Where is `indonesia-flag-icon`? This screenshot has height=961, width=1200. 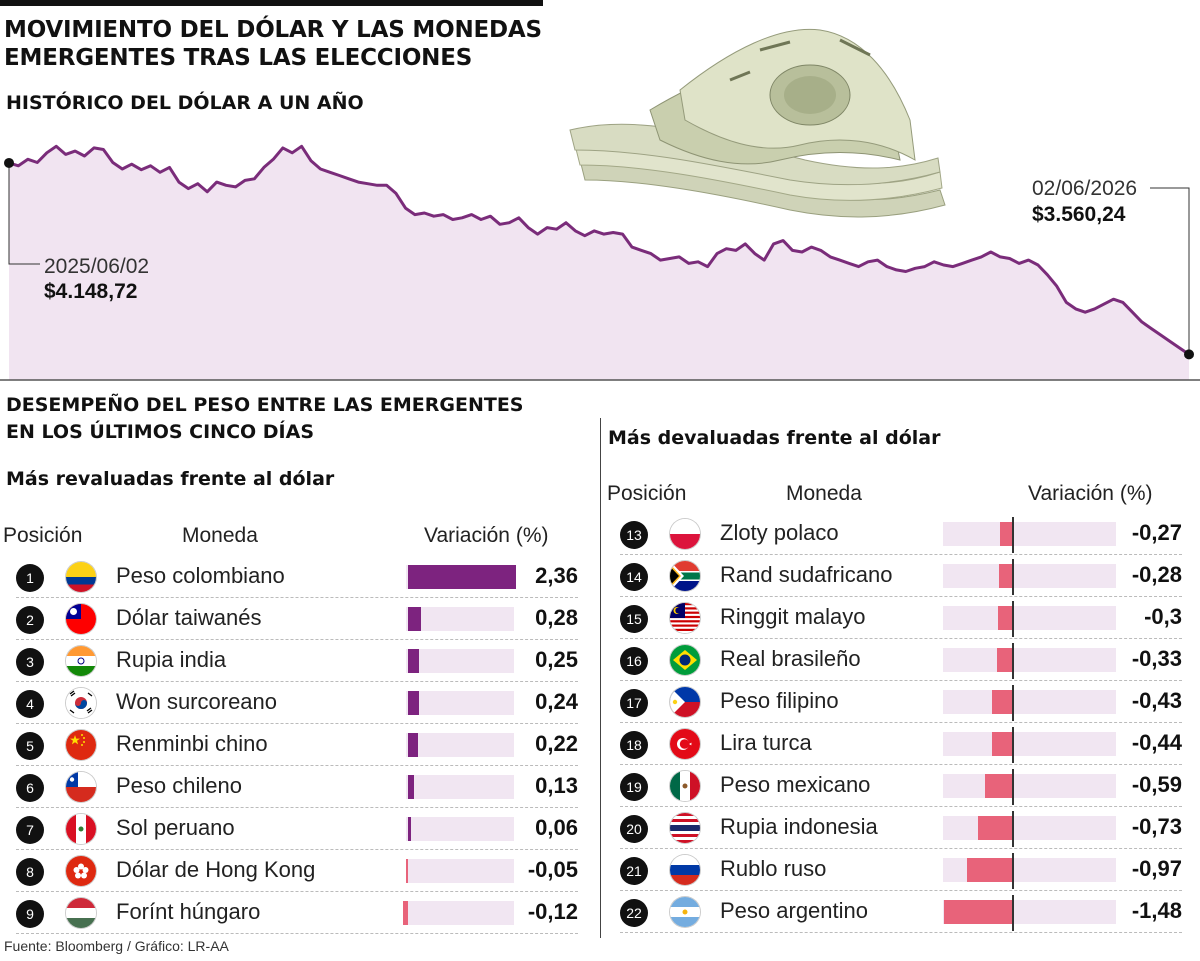 indonesia-flag-icon is located at coordinates (685, 828).